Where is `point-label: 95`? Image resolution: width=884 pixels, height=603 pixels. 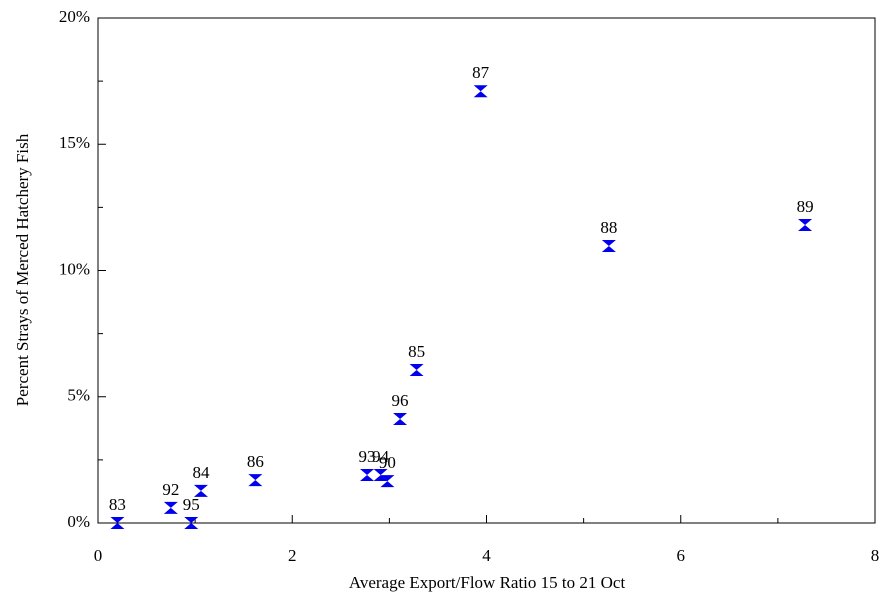 point-label: 95 is located at coordinates (191, 504).